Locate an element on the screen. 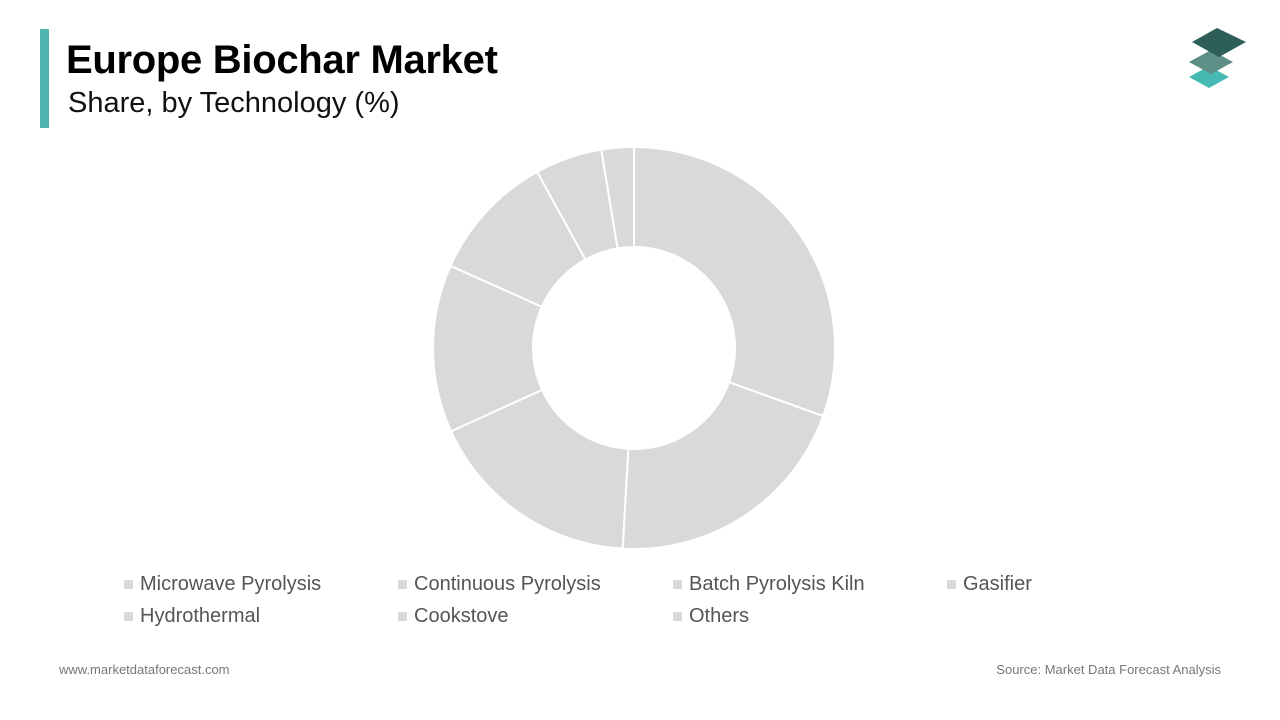  legend-label: Others is located at coordinates (719, 615).